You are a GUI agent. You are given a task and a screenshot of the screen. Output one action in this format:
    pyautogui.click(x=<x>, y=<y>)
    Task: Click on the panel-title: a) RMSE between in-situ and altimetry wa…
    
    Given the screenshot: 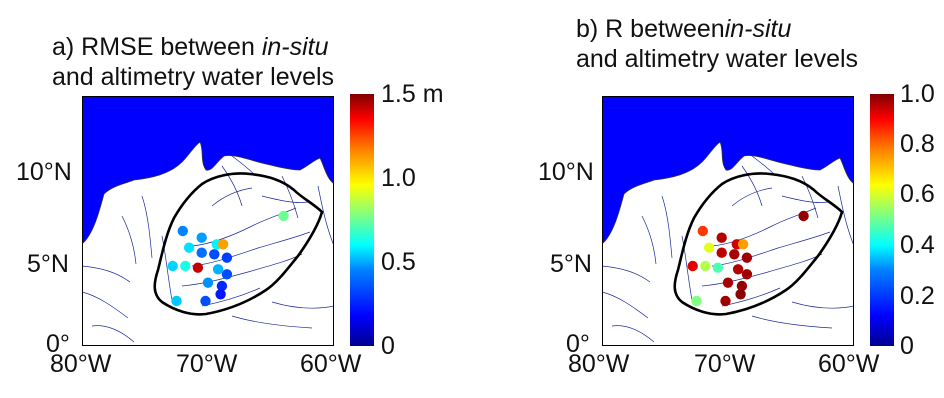 What is the action you would take?
    pyautogui.click(x=193, y=62)
    